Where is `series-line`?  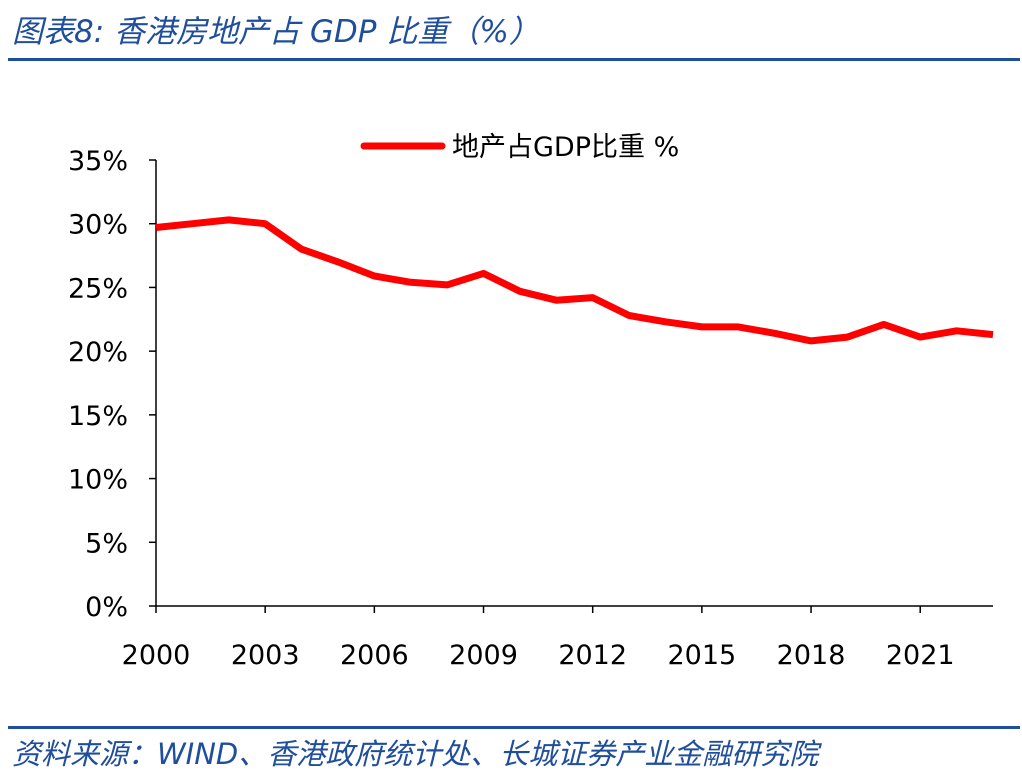 series-line is located at coordinates (574, 280).